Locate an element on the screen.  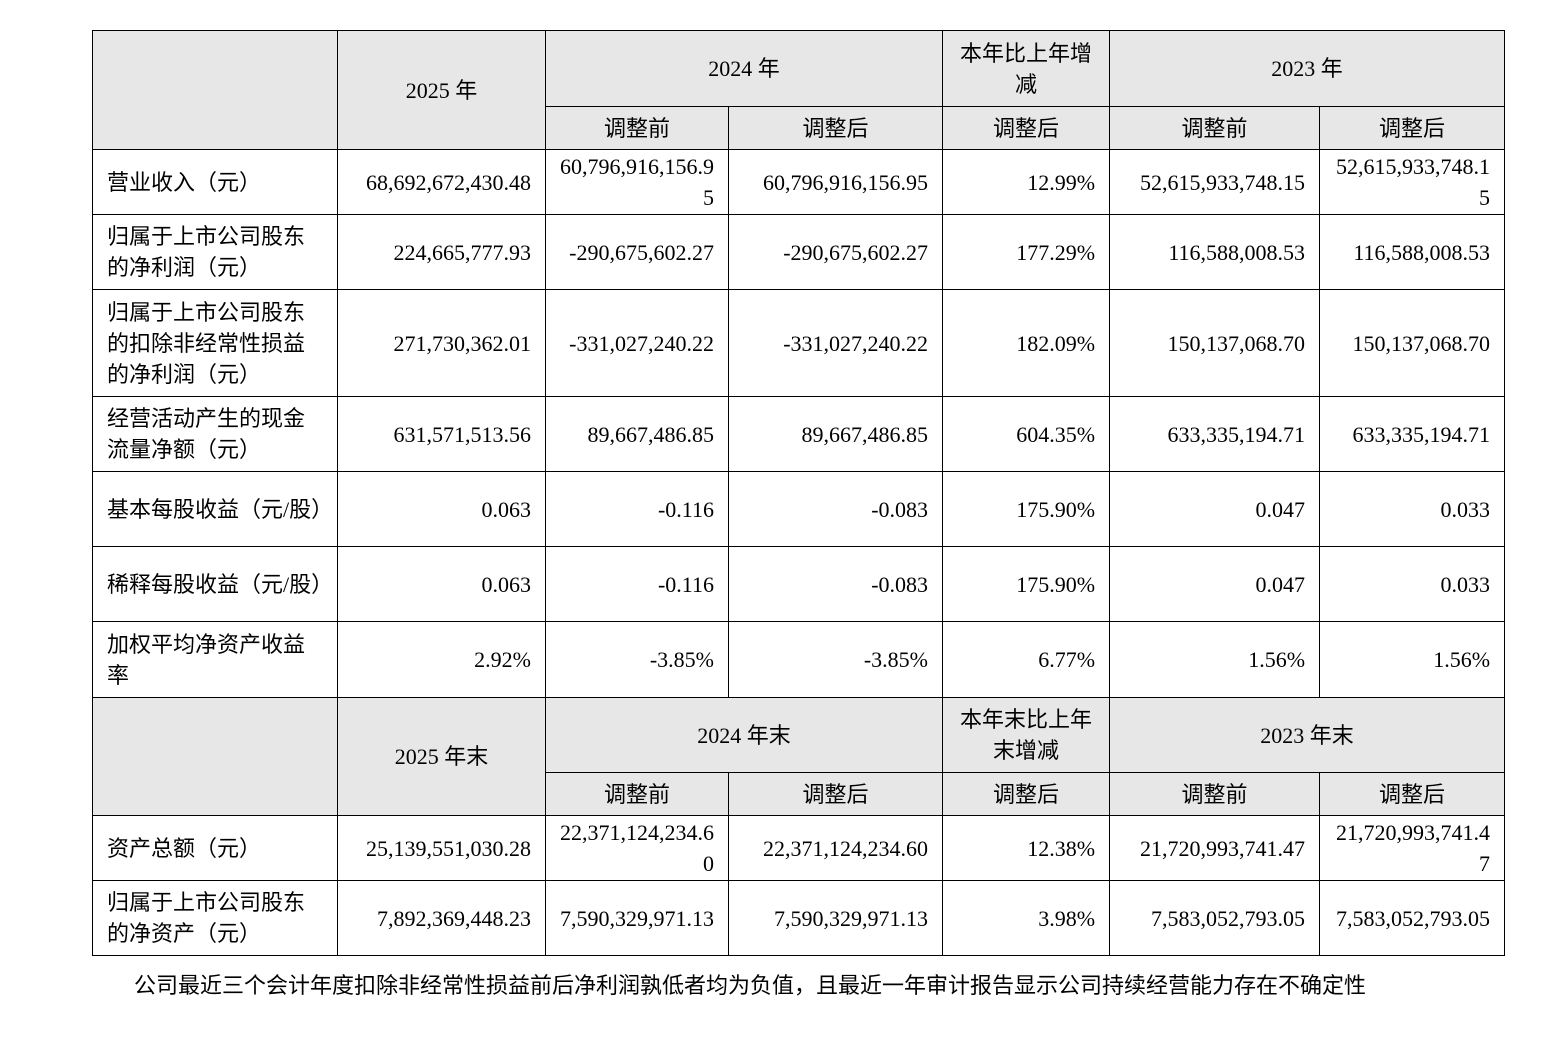
header-row: 2025 年 2024 年 本年比上年增减 2023 年 is located at coordinates (799, 90).